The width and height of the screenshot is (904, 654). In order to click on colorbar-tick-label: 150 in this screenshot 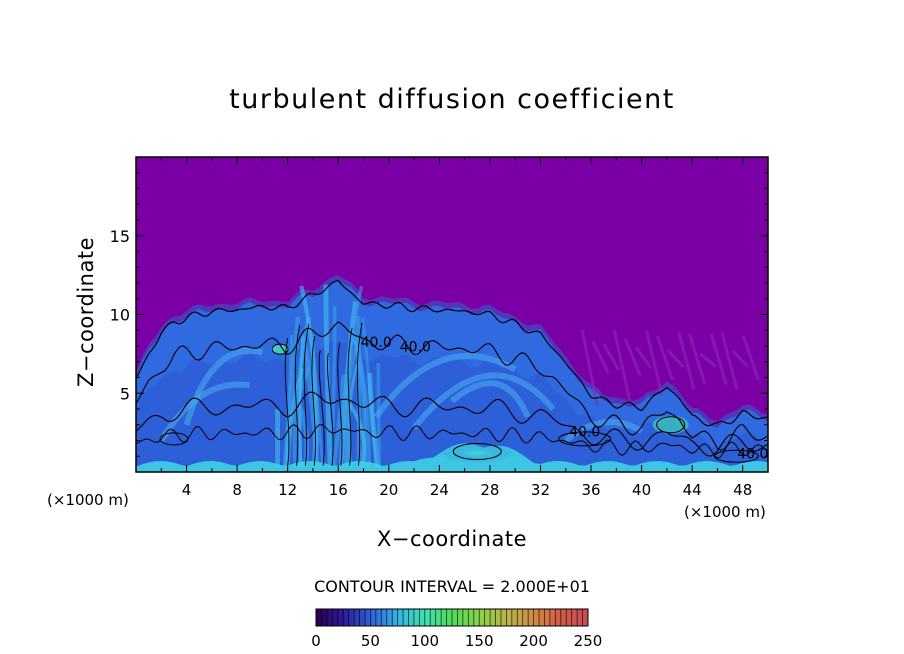, I will do `click(479, 641)`.